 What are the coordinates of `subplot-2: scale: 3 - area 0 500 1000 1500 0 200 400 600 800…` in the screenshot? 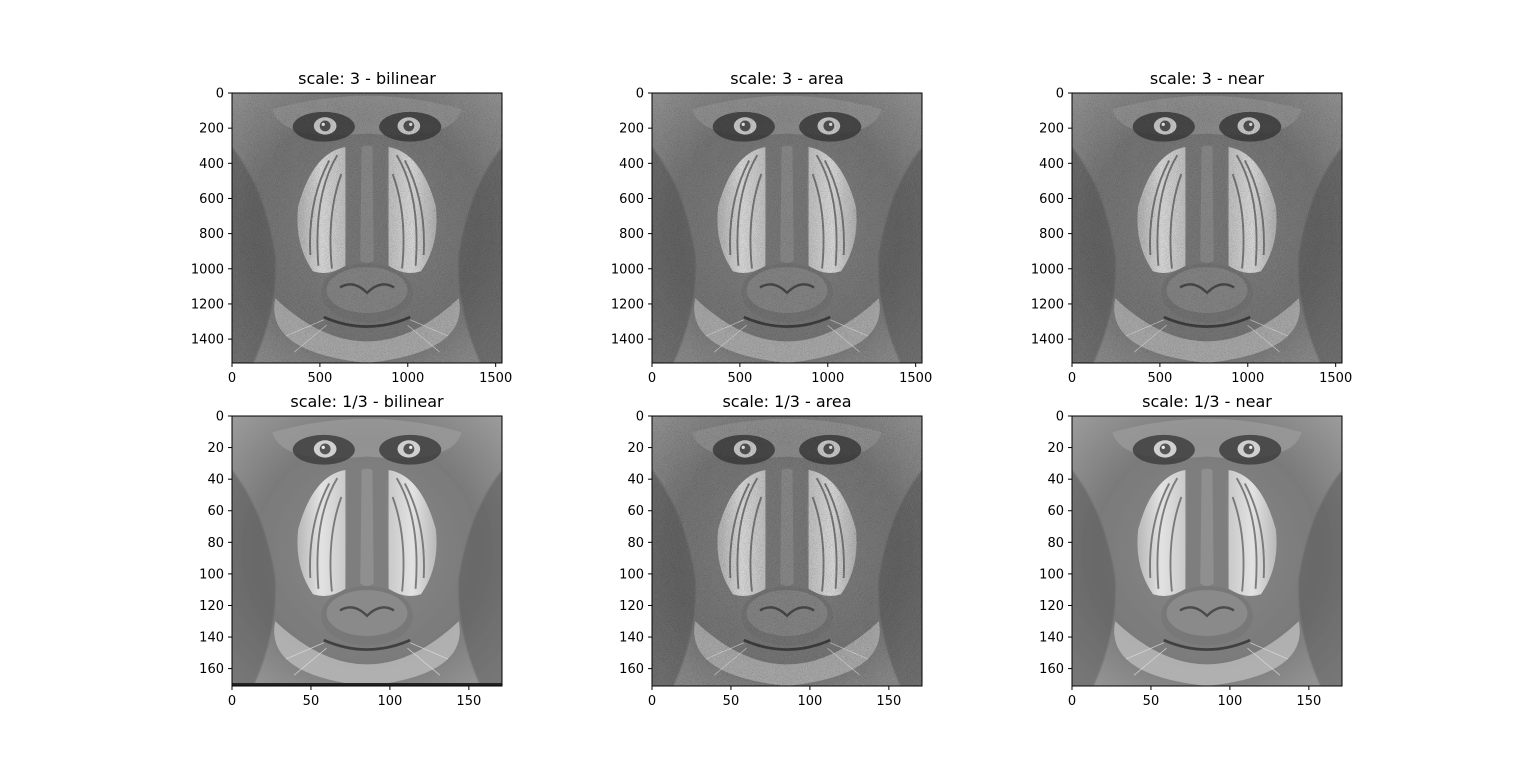 It's located at (771, 227).